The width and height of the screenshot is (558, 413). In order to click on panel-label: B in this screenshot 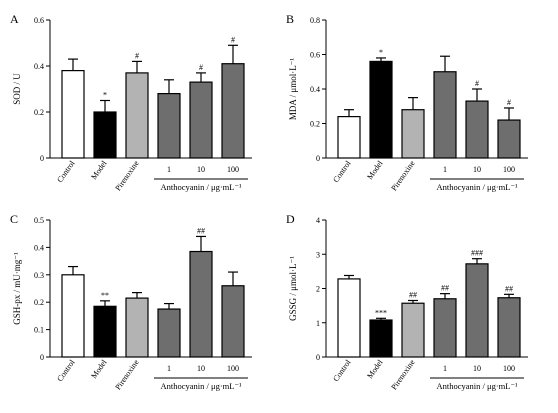, I will do `click(290, 19)`.